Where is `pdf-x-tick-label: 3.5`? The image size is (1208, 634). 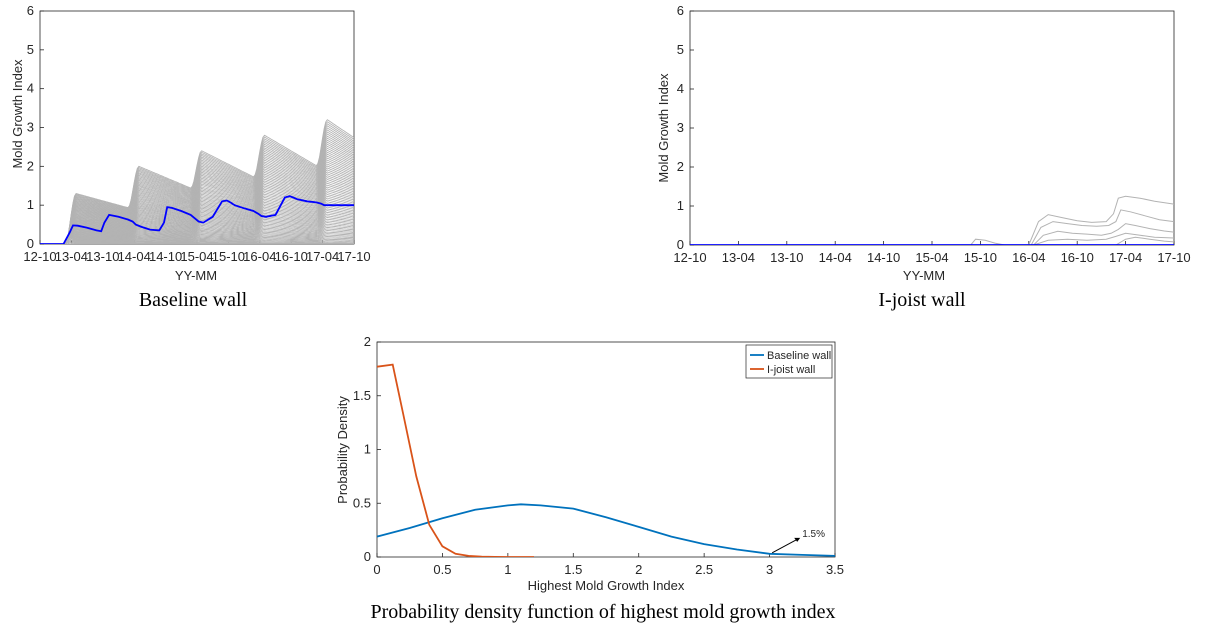 pdf-x-tick-label: 3.5 is located at coordinates (835, 569).